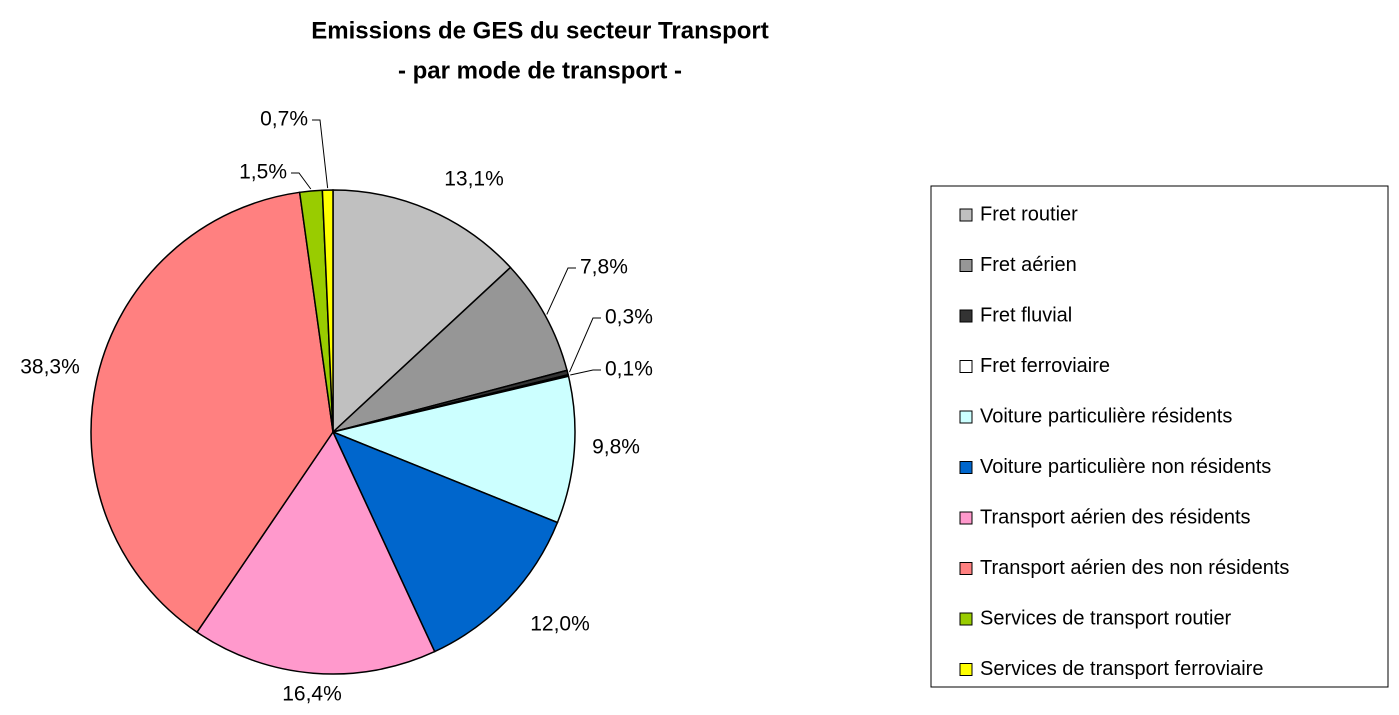 The height and width of the screenshot is (715, 1399). What do you see at coordinates (1106, 416) in the screenshot?
I see `legend-label: Voiture particulière résidents` at bounding box center [1106, 416].